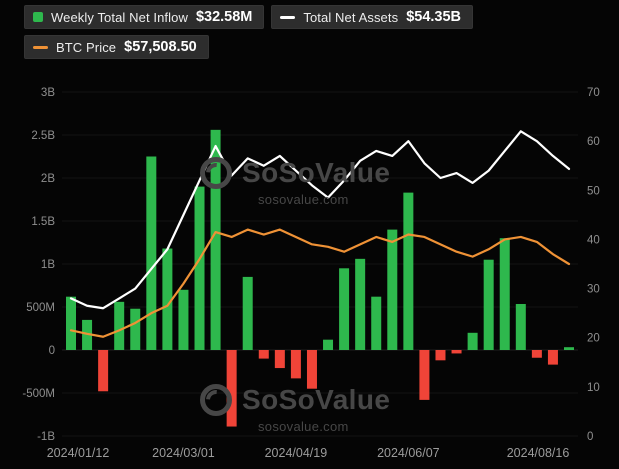  What do you see at coordinates (224, 17) in the screenshot?
I see `legend-value-weekly-net-inflow: $32.58M` at bounding box center [224, 17].